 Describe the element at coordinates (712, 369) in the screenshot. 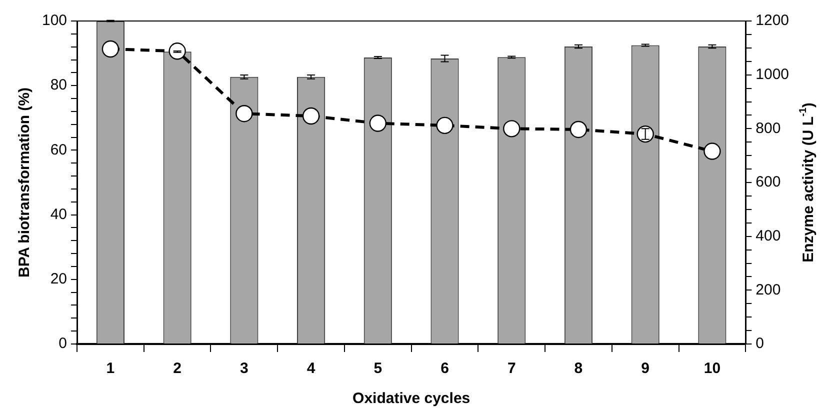

I see `x-tick-label: 10` at that location.